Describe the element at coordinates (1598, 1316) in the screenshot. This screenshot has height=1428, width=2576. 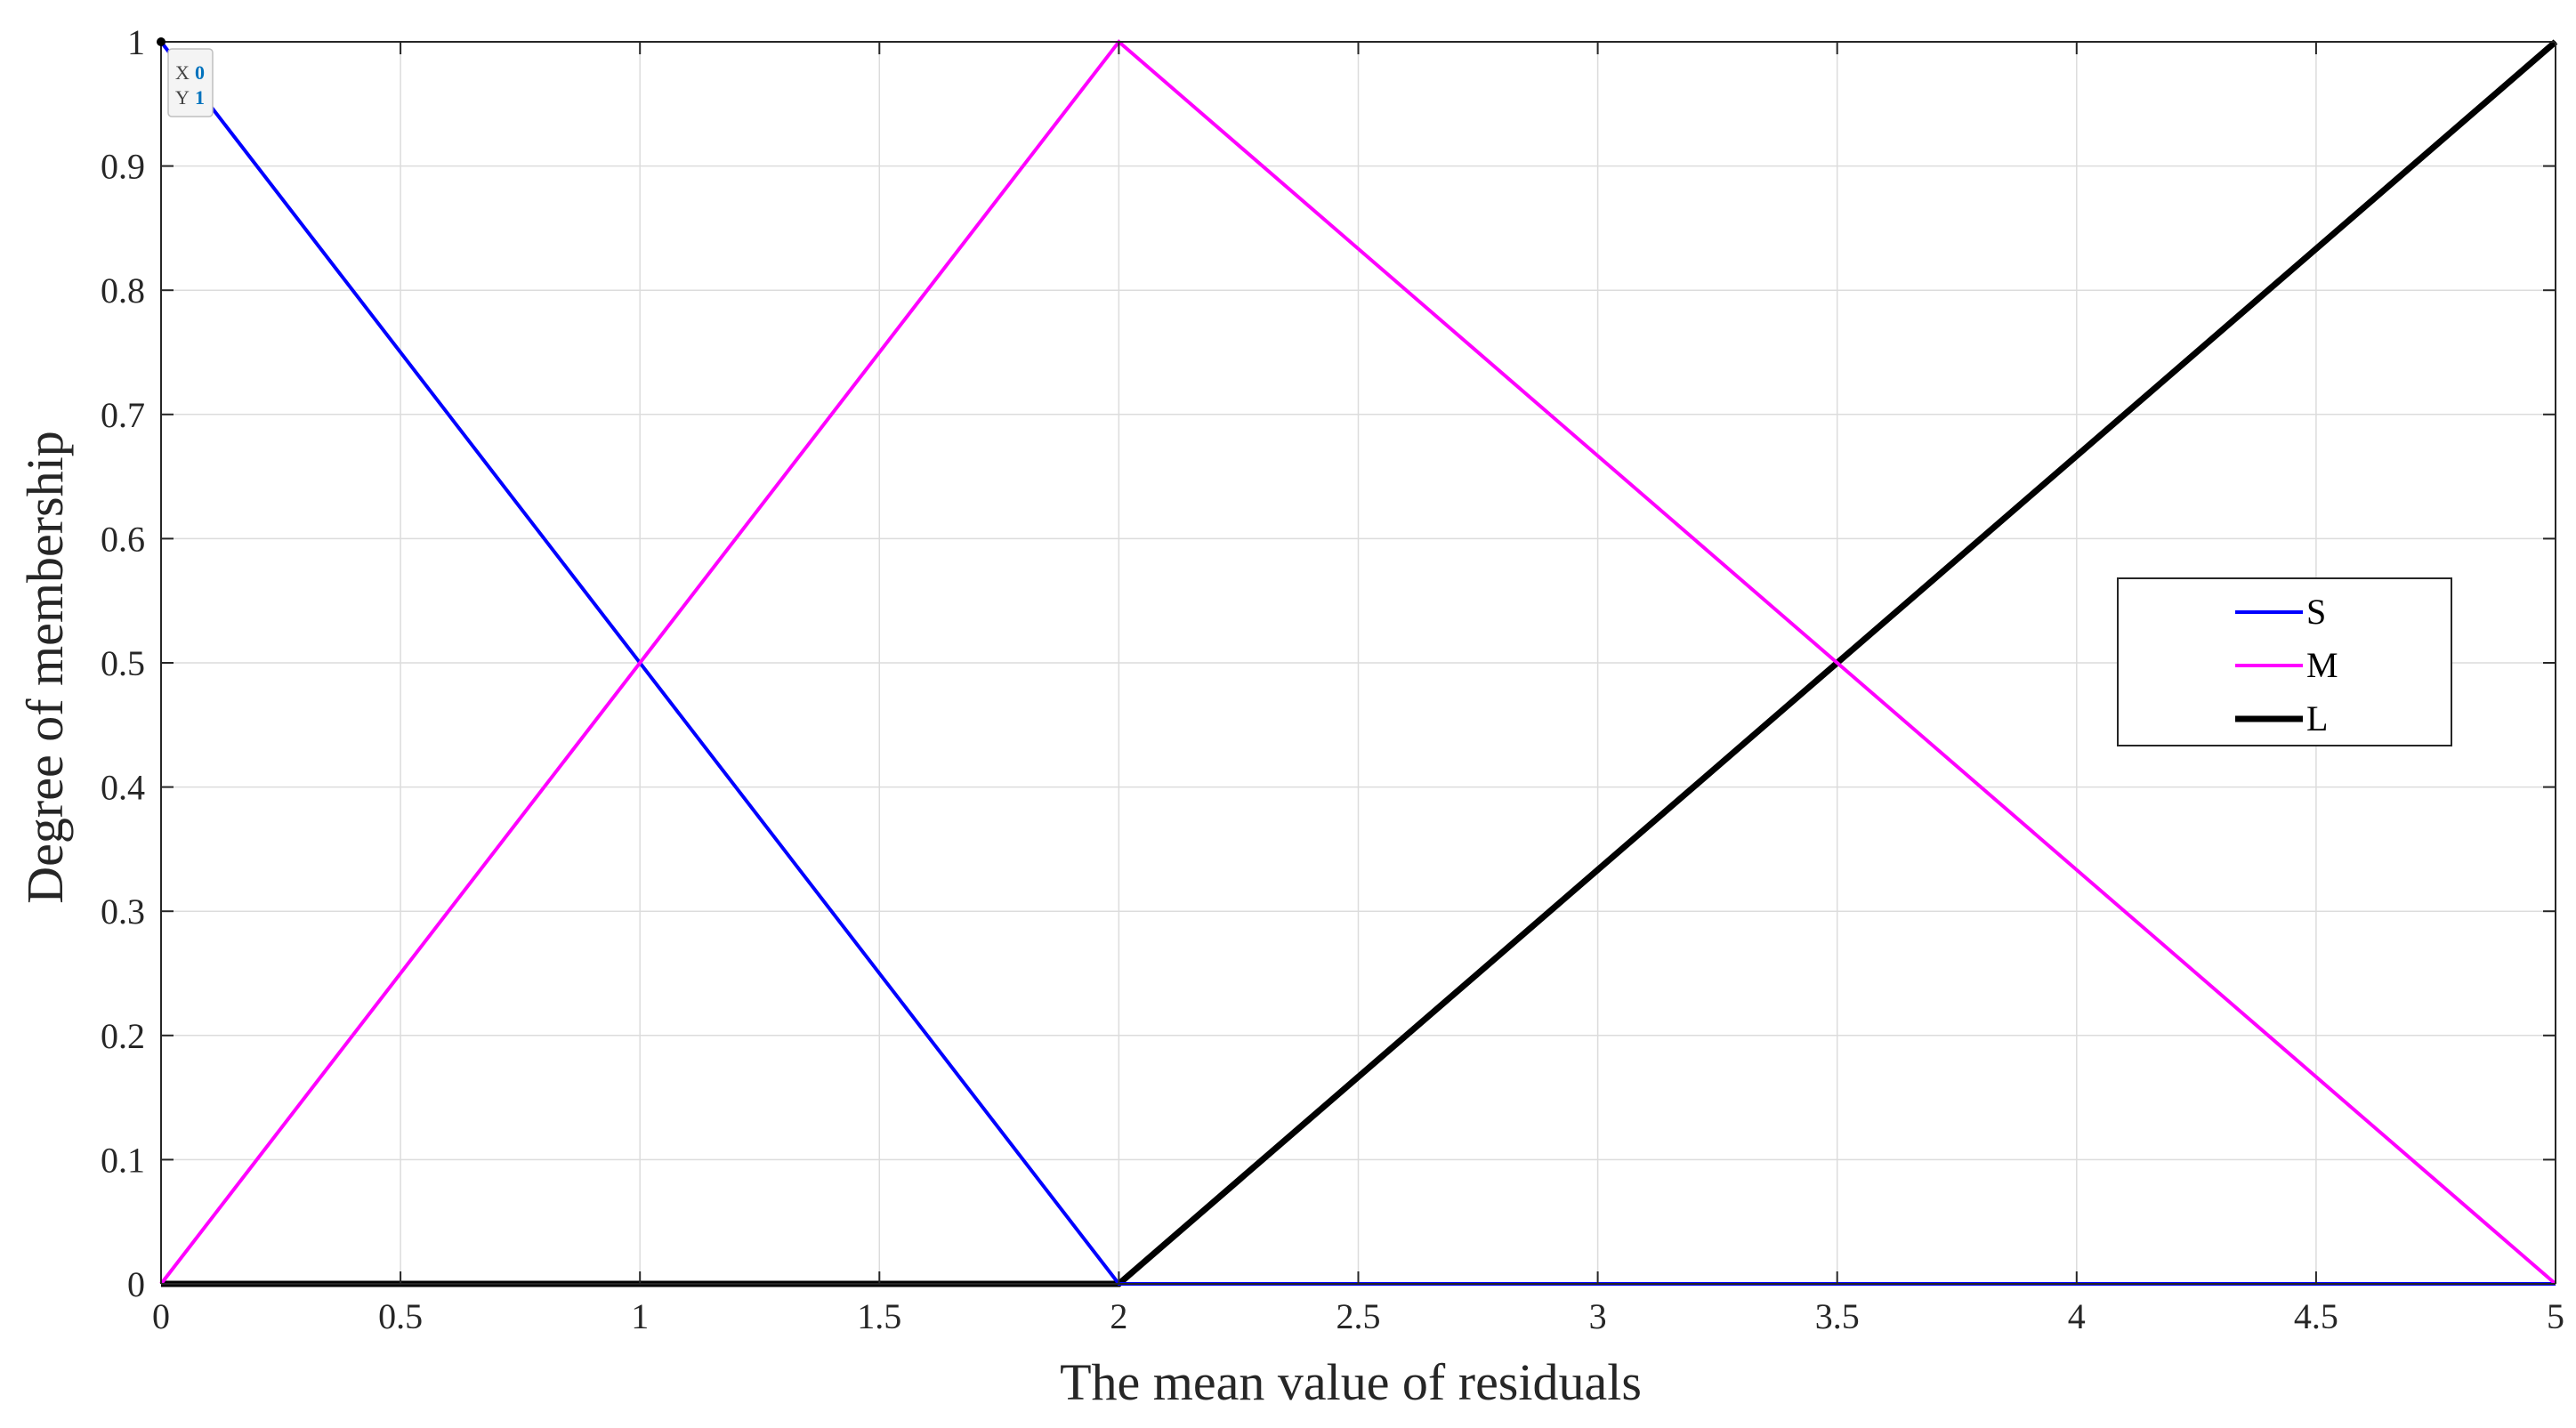
I see `x-tick-label: 3` at that location.